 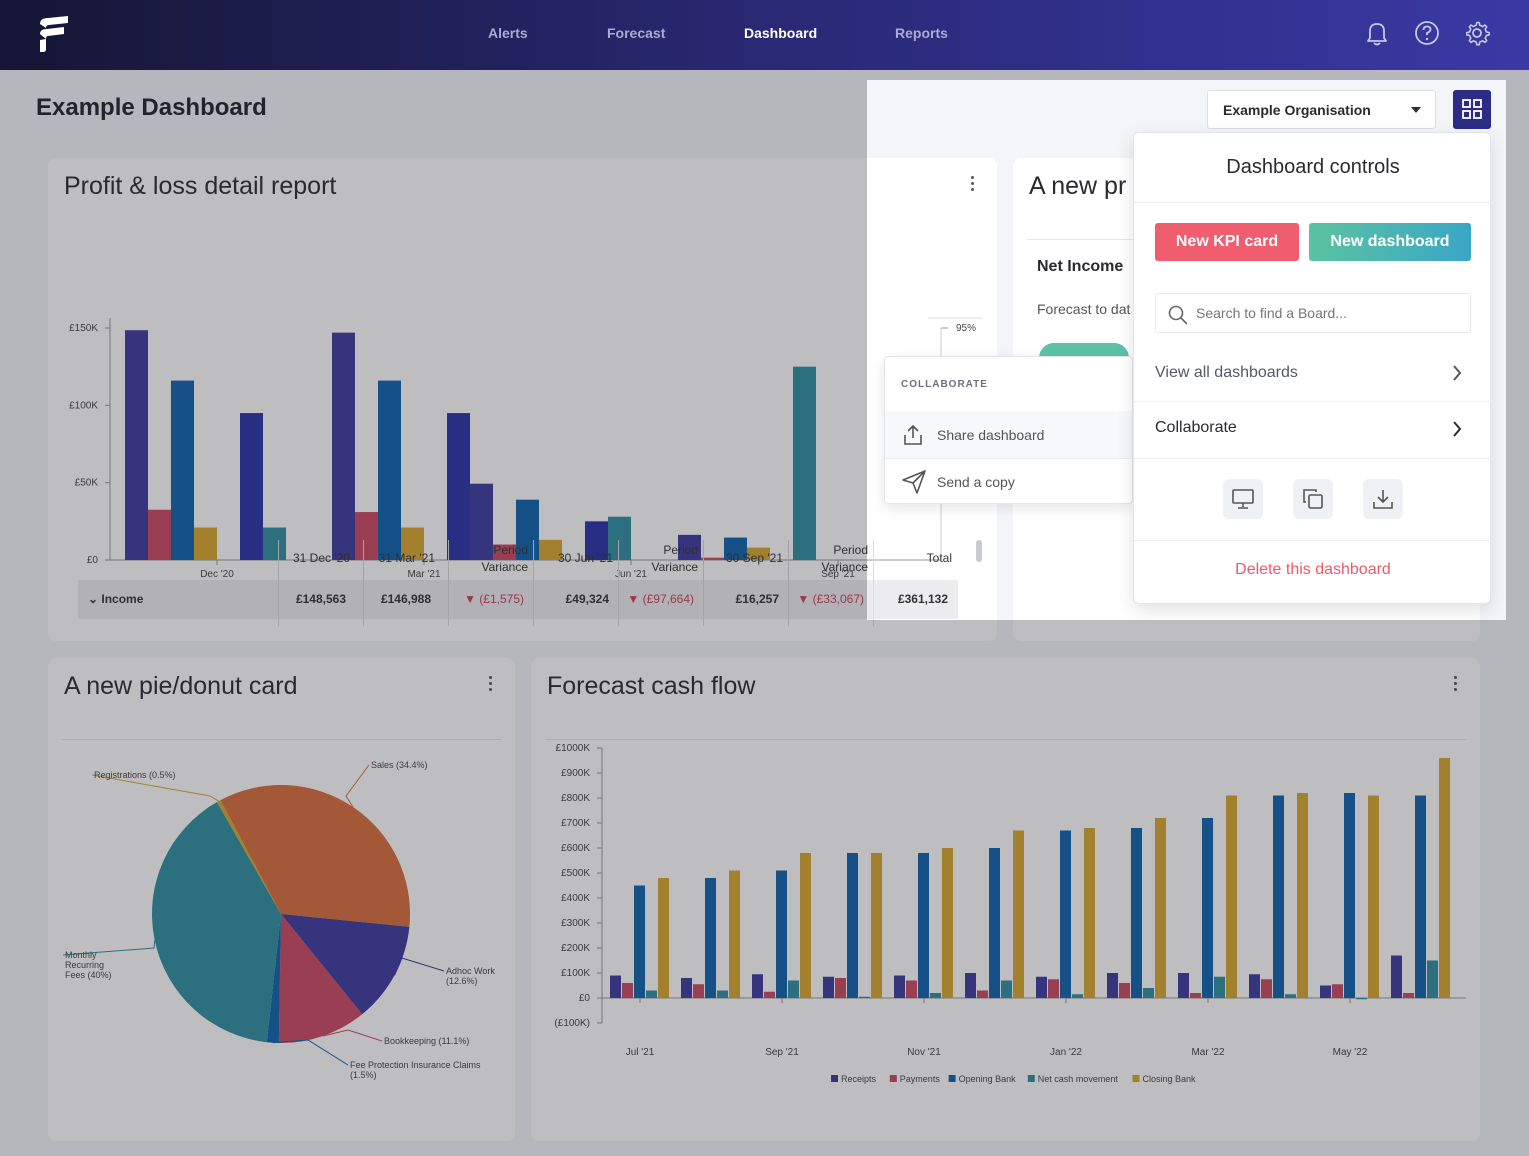 I want to click on help-icon, so click(x=1427, y=33).